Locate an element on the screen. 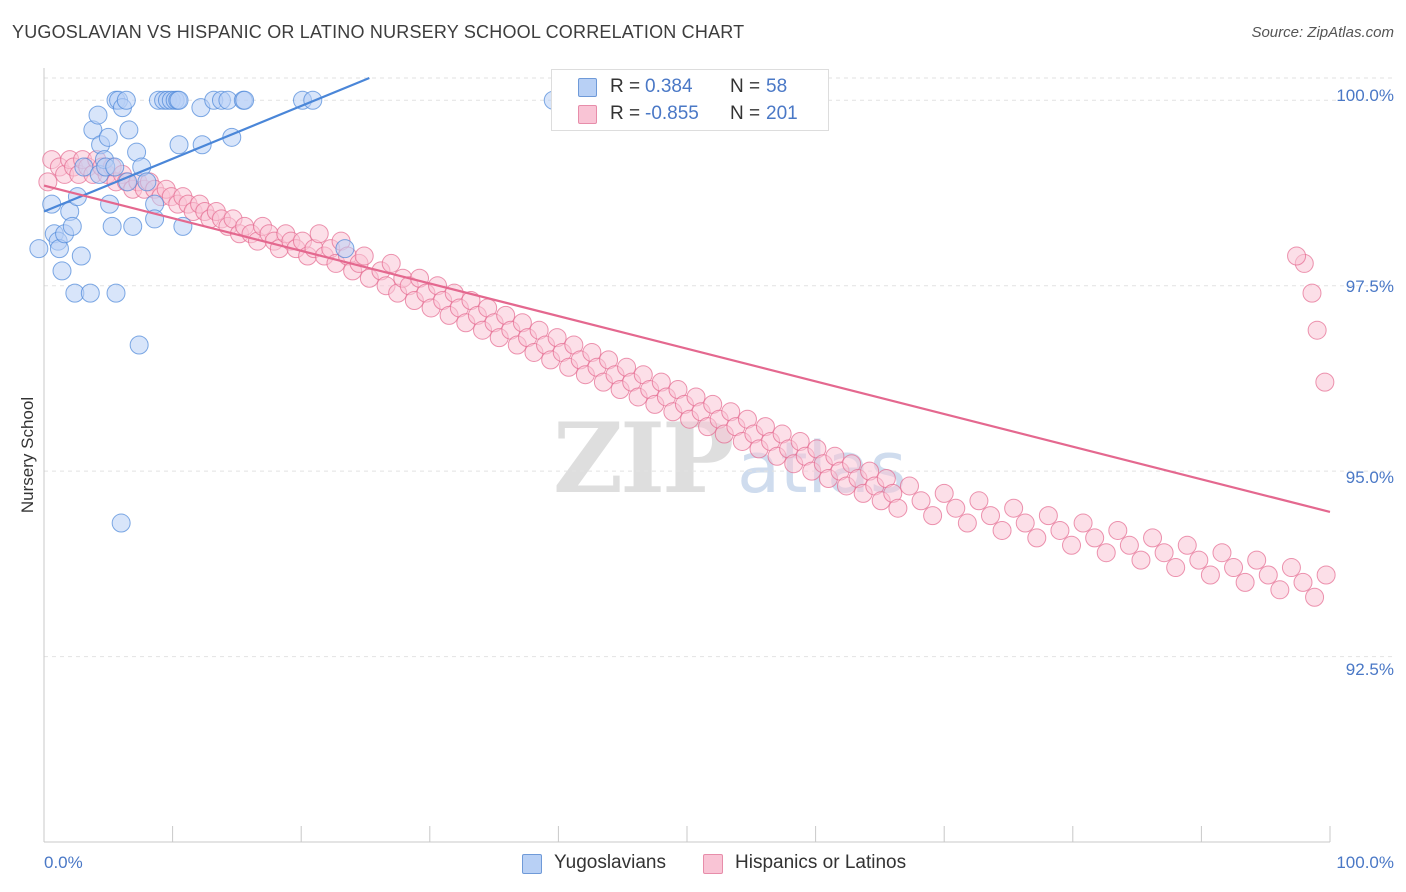 The width and height of the screenshot is (1406, 892). stats-n-value: 201 is located at coordinates (782, 113).